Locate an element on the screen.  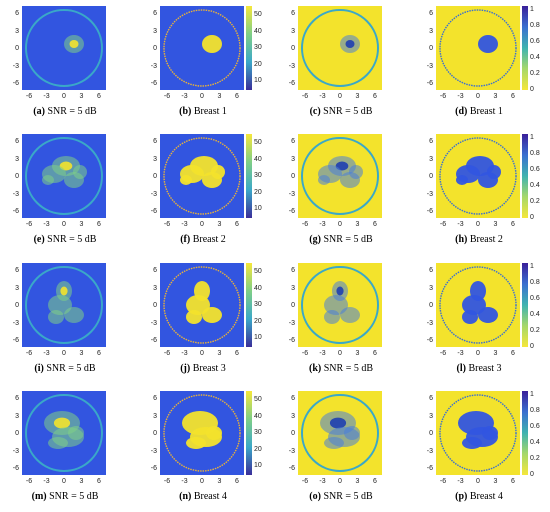
figure-panel: 6 3 0 -3 -6 -6 -3 0 3 6 1 0.8 0.6 0.4 0.2 0 (l) Breast 3 is located at coordinates (482, 320).